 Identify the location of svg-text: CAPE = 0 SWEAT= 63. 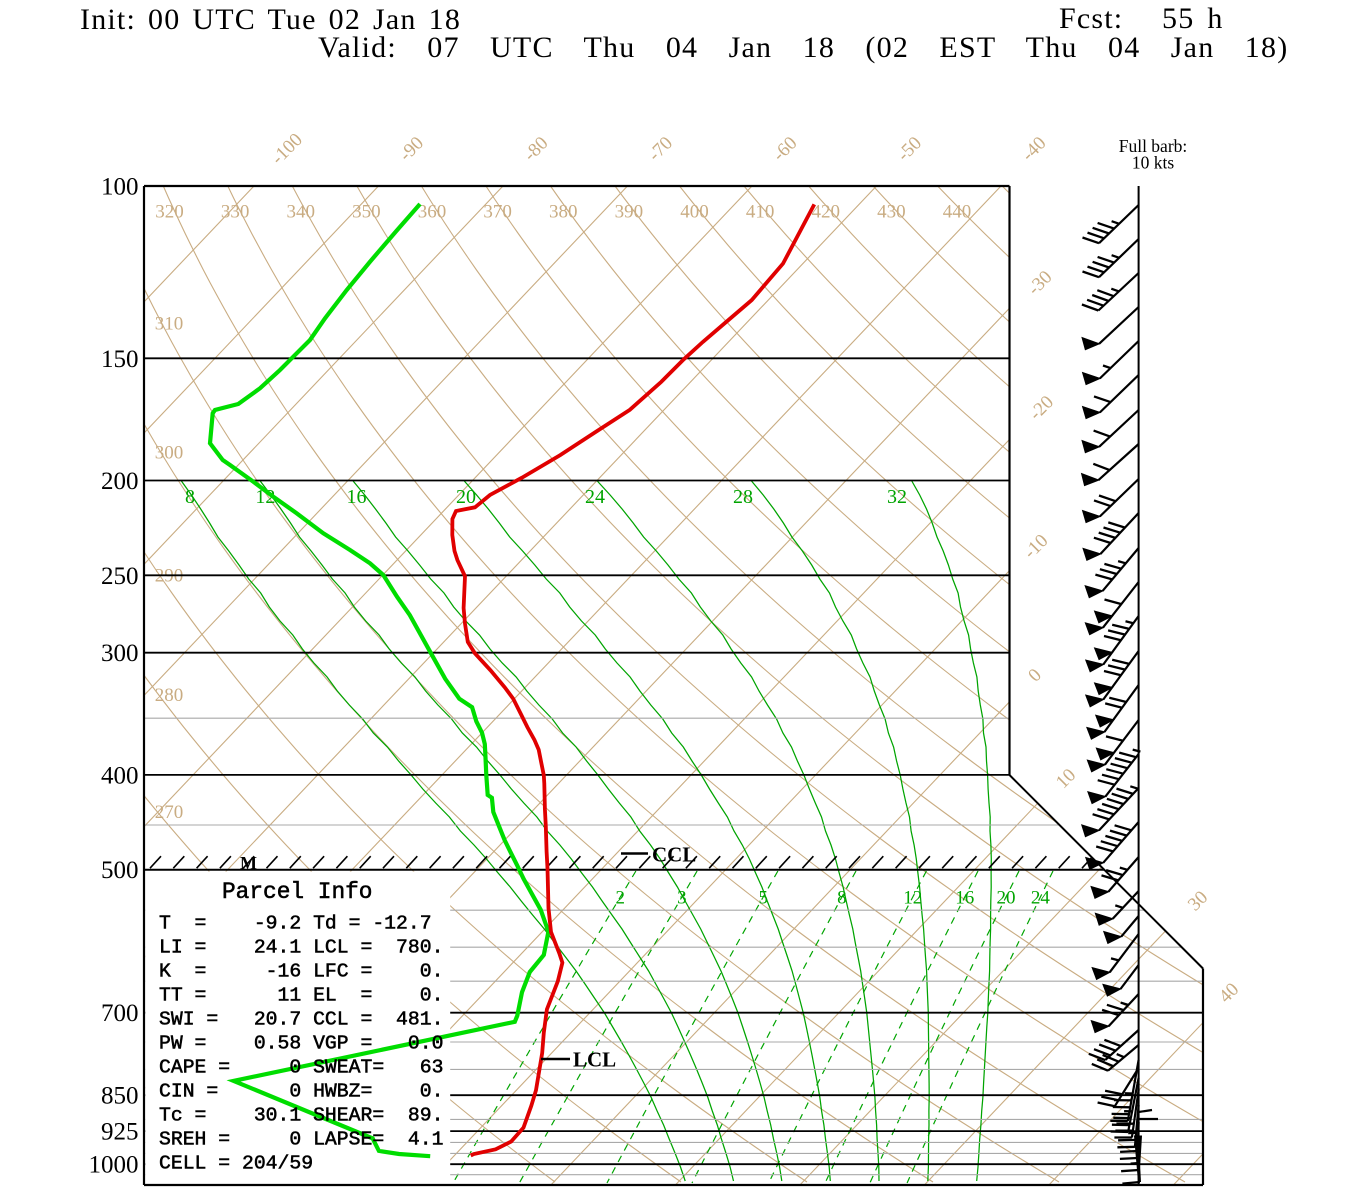
(301, 1068).